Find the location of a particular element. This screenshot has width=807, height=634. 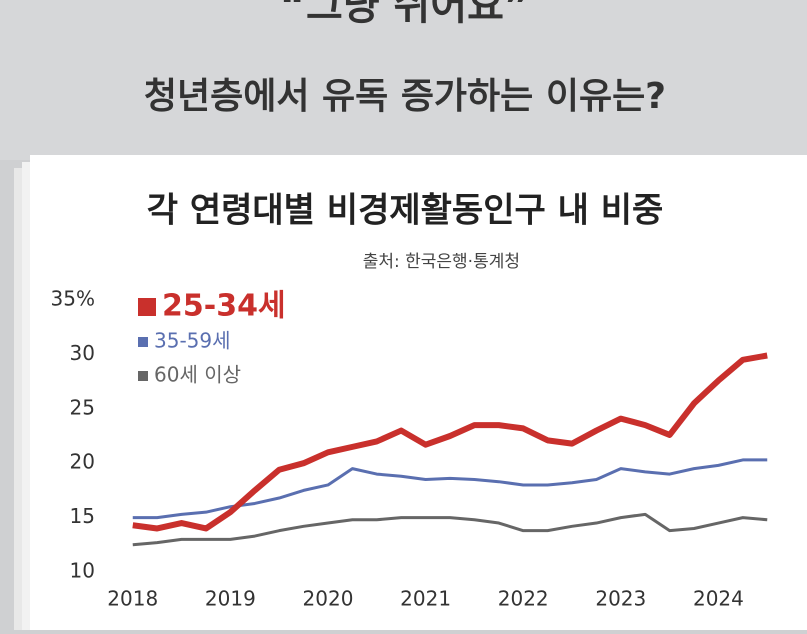

legend-label: 60세 이상 is located at coordinates (197, 375).